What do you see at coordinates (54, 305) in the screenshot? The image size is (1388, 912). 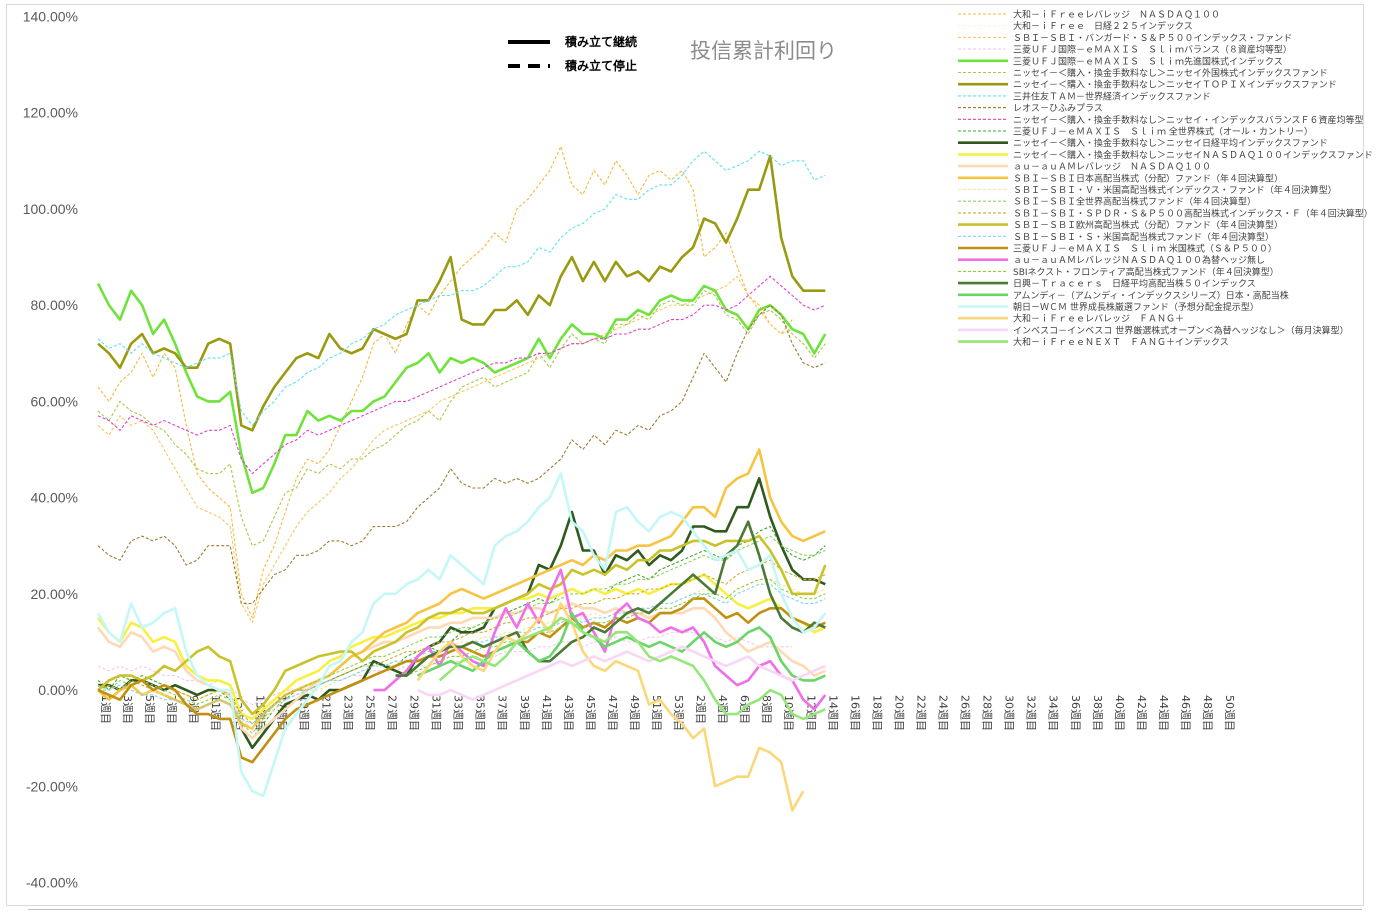 I see `y-tick-label: 80.00%` at bounding box center [54, 305].